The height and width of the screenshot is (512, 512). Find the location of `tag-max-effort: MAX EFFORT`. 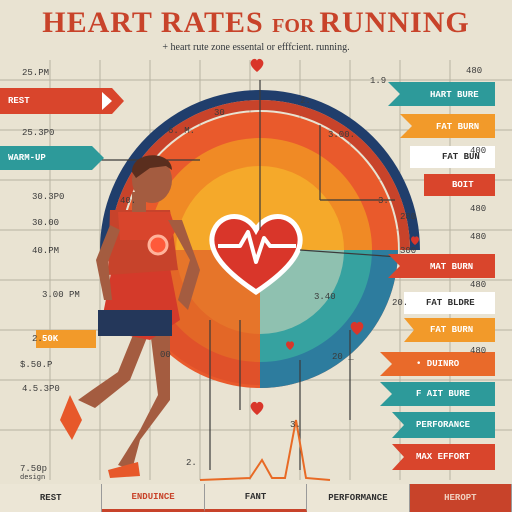

tag-max-effort: MAX EFFORT is located at coordinates (443, 457).